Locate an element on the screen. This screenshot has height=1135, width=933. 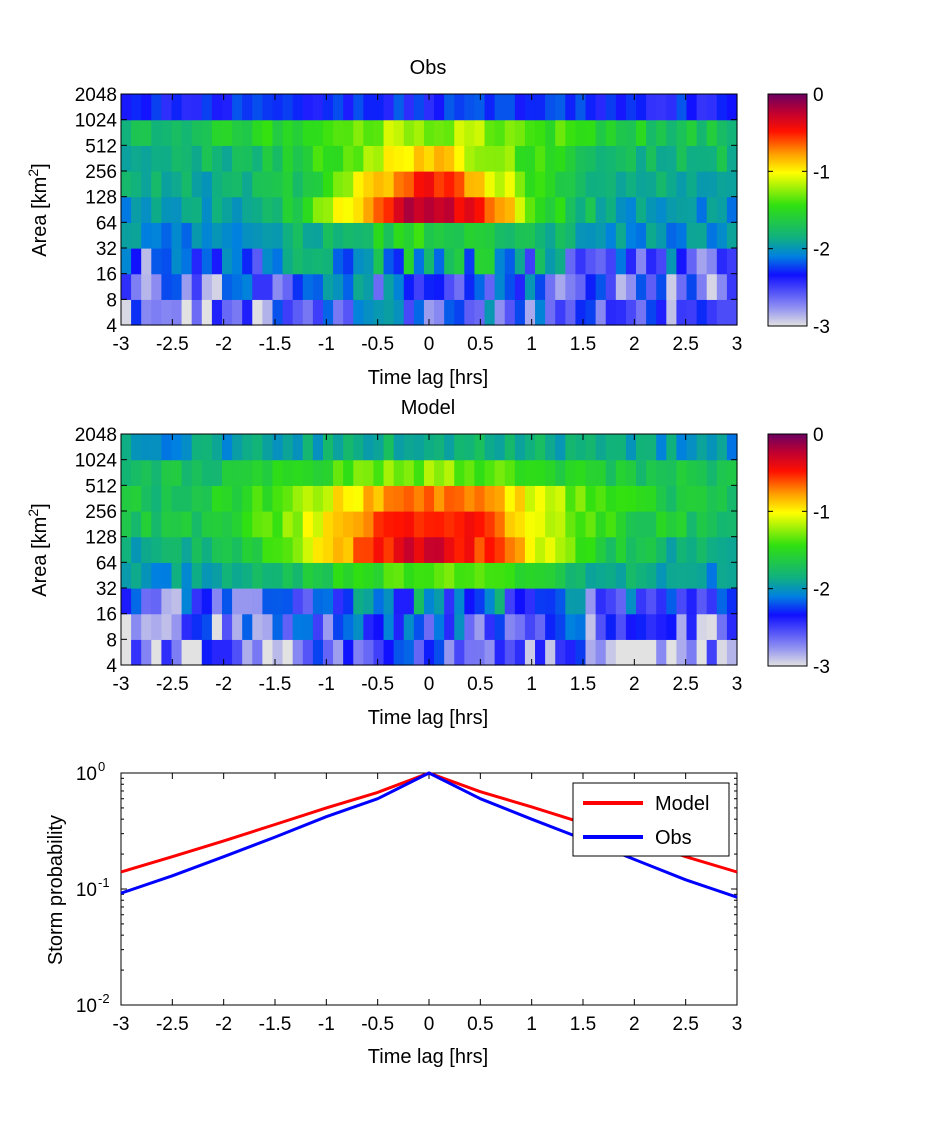
x-tick-label: -2 is located at coordinates (223, 344).